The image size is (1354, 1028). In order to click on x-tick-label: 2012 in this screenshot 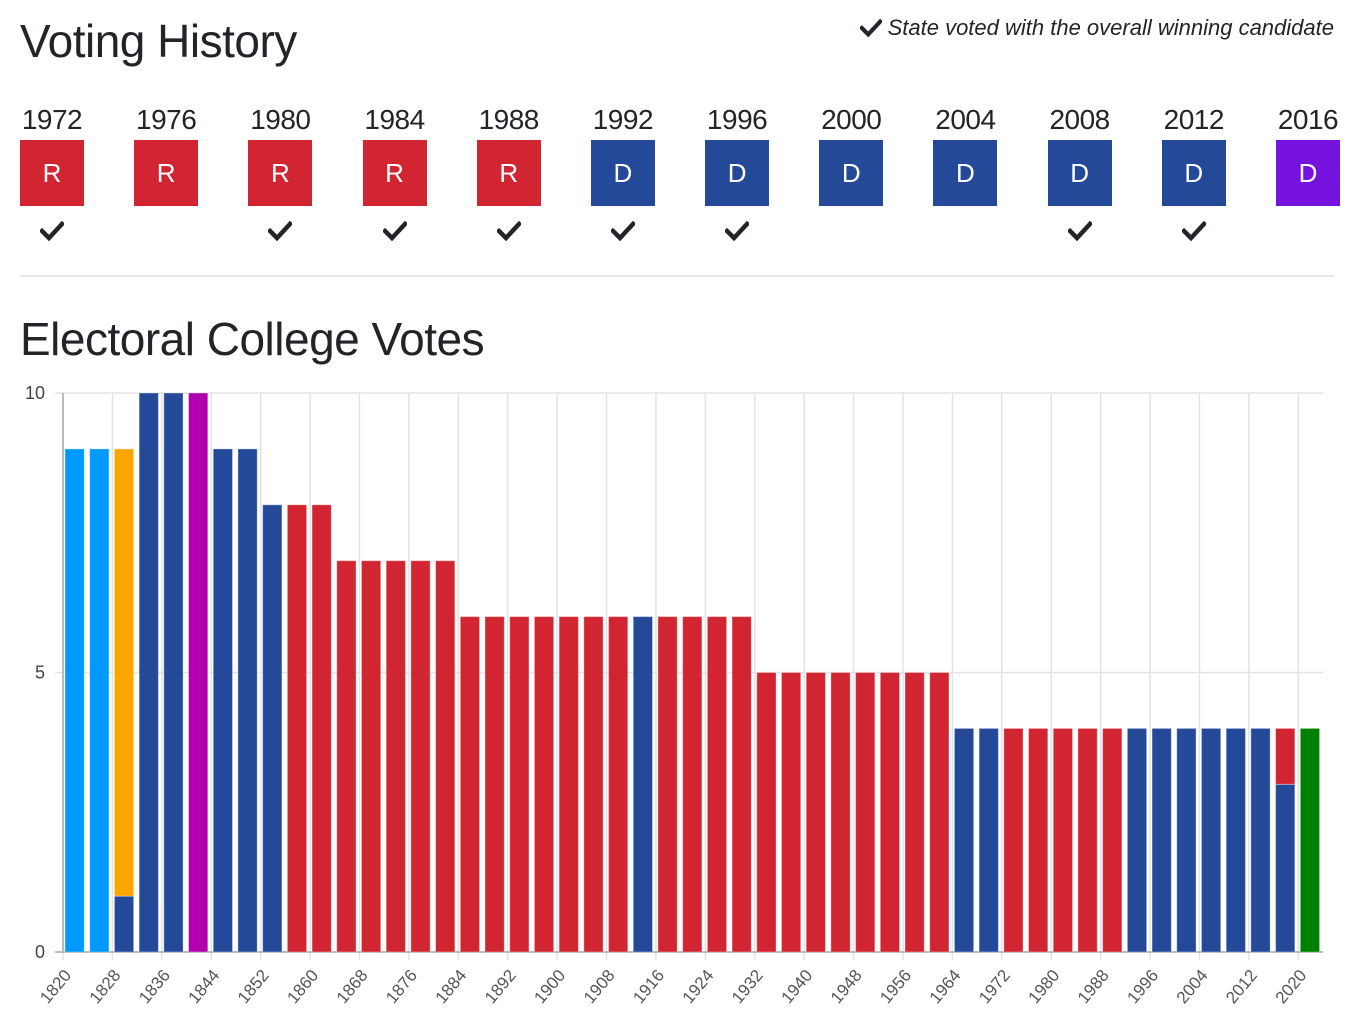, I will do `click(1241, 986)`.